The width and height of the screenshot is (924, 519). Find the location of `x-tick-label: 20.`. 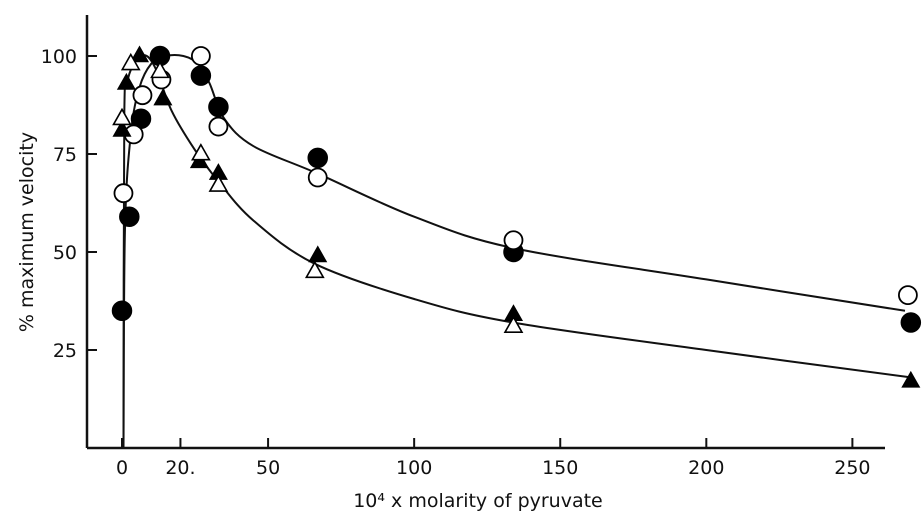

x-tick-label: 20. is located at coordinates (180, 468).